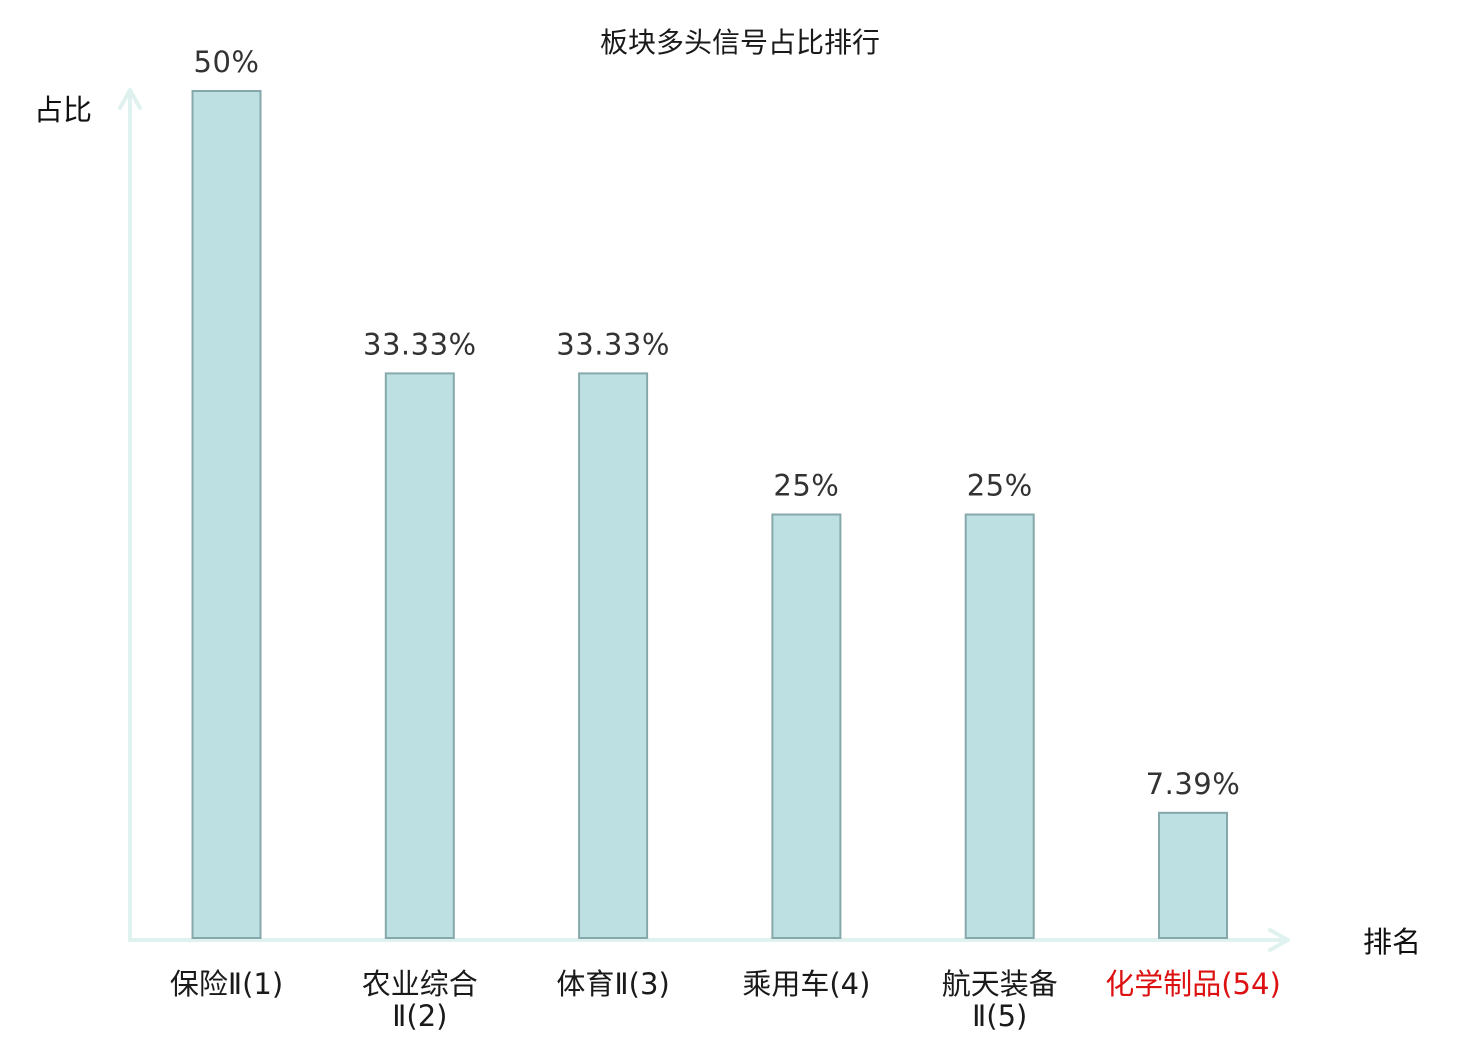 The width and height of the screenshot is (1480, 1044). What do you see at coordinates (740, 42) in the screenshot?
I see `chart-title: 板块多头信号占比排行` at bounding box center [740, 42].